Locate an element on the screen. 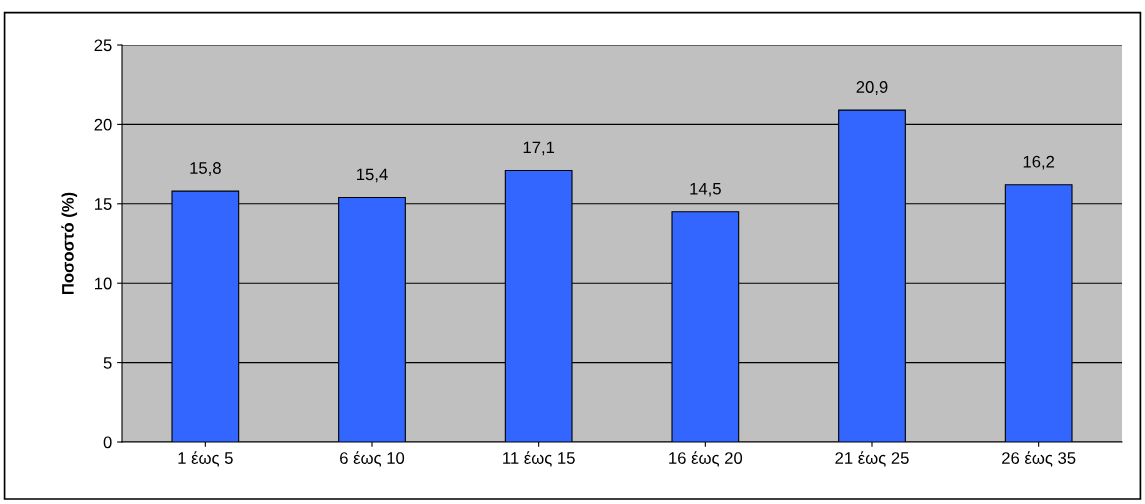 This screenshot has height=504, width=1145. y-axis-title: Ποσοστό (%) is located at coordinates (69, 243).